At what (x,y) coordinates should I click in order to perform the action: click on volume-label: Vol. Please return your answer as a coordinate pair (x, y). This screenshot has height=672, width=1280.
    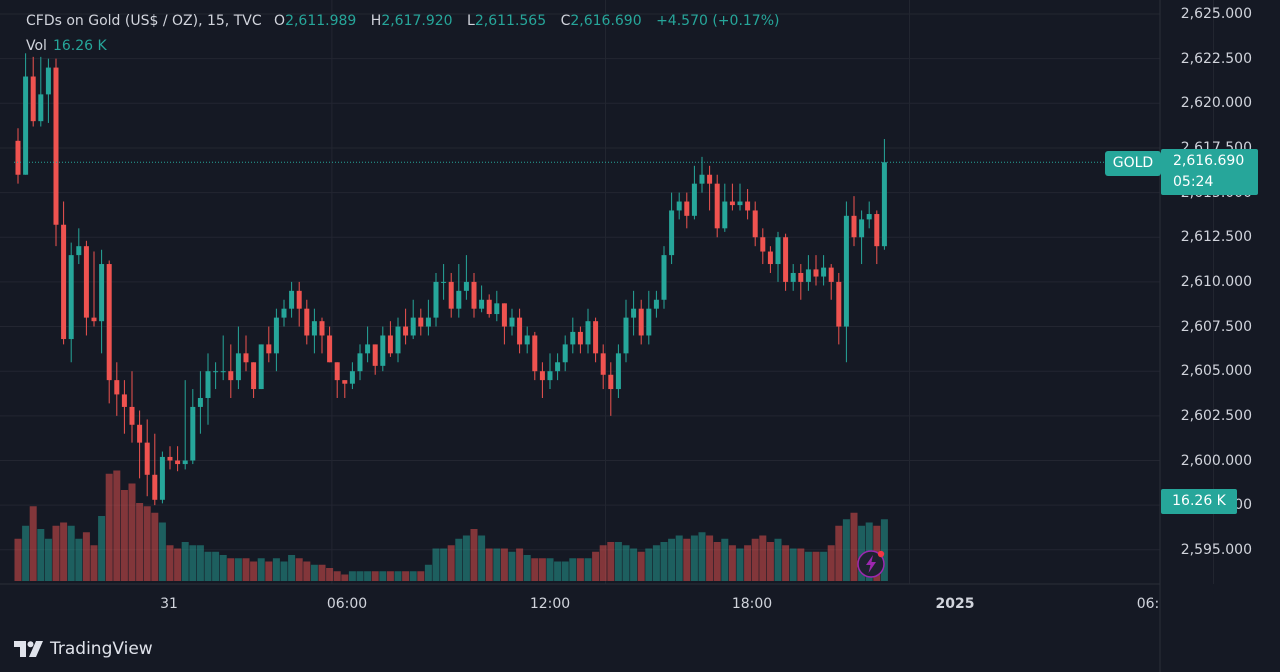
    Looking at the image, I should click on (36, 46).